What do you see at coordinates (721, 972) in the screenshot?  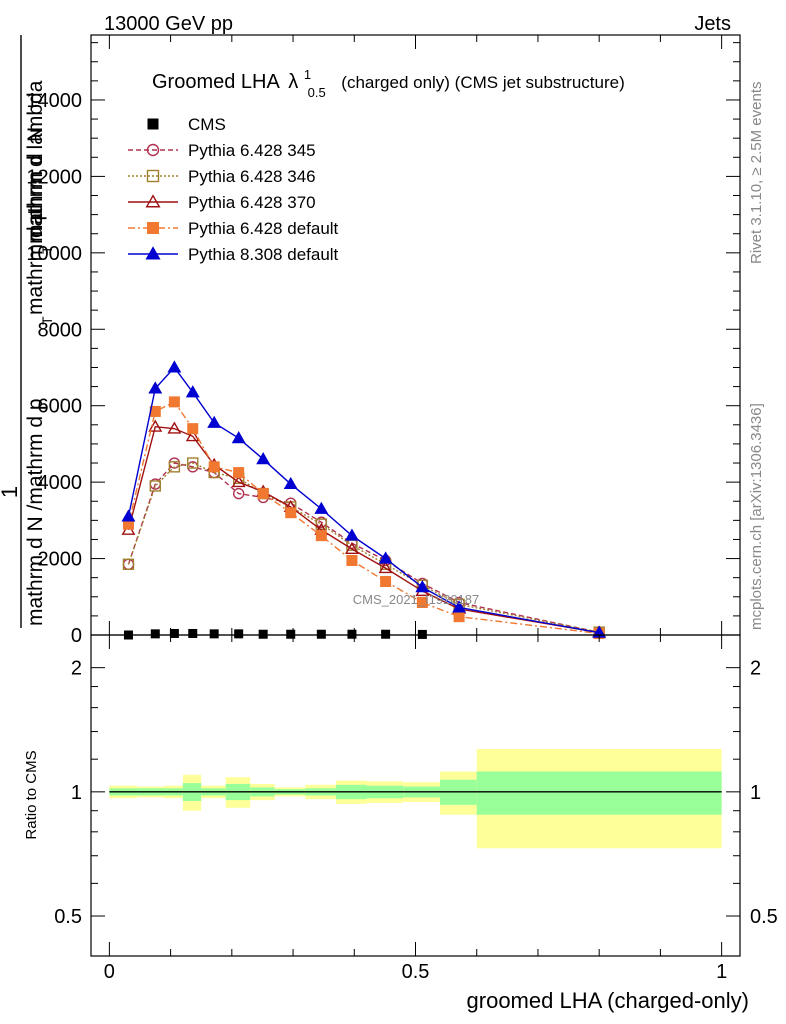 I see `x-tick-label: 1` at bounding box center [721, 972].